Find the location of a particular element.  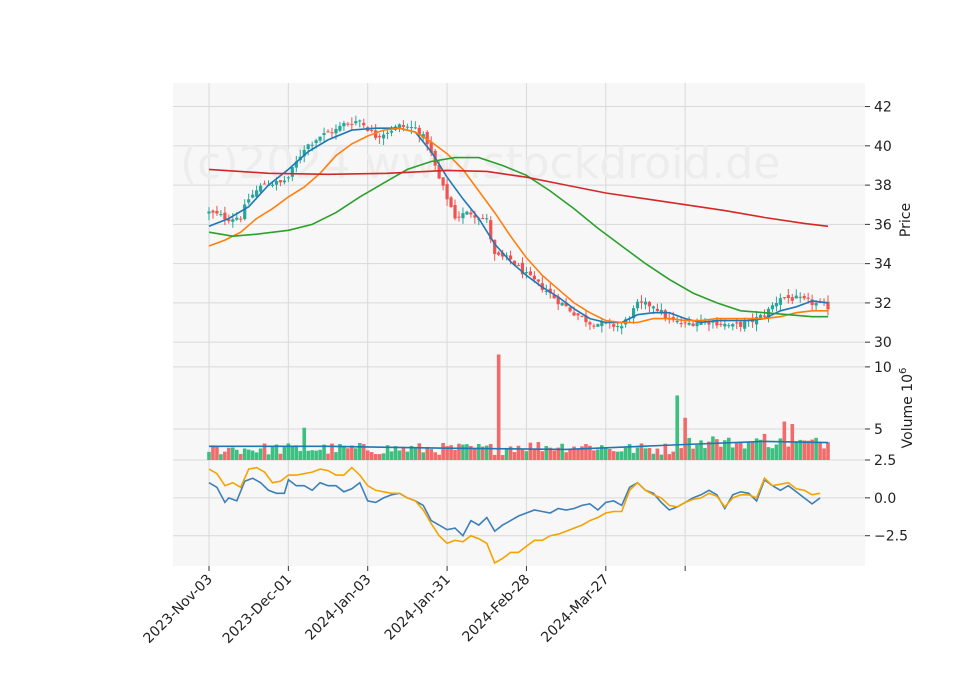

volume-axis-tick-label: 10 is located at coordinates (883, 368).